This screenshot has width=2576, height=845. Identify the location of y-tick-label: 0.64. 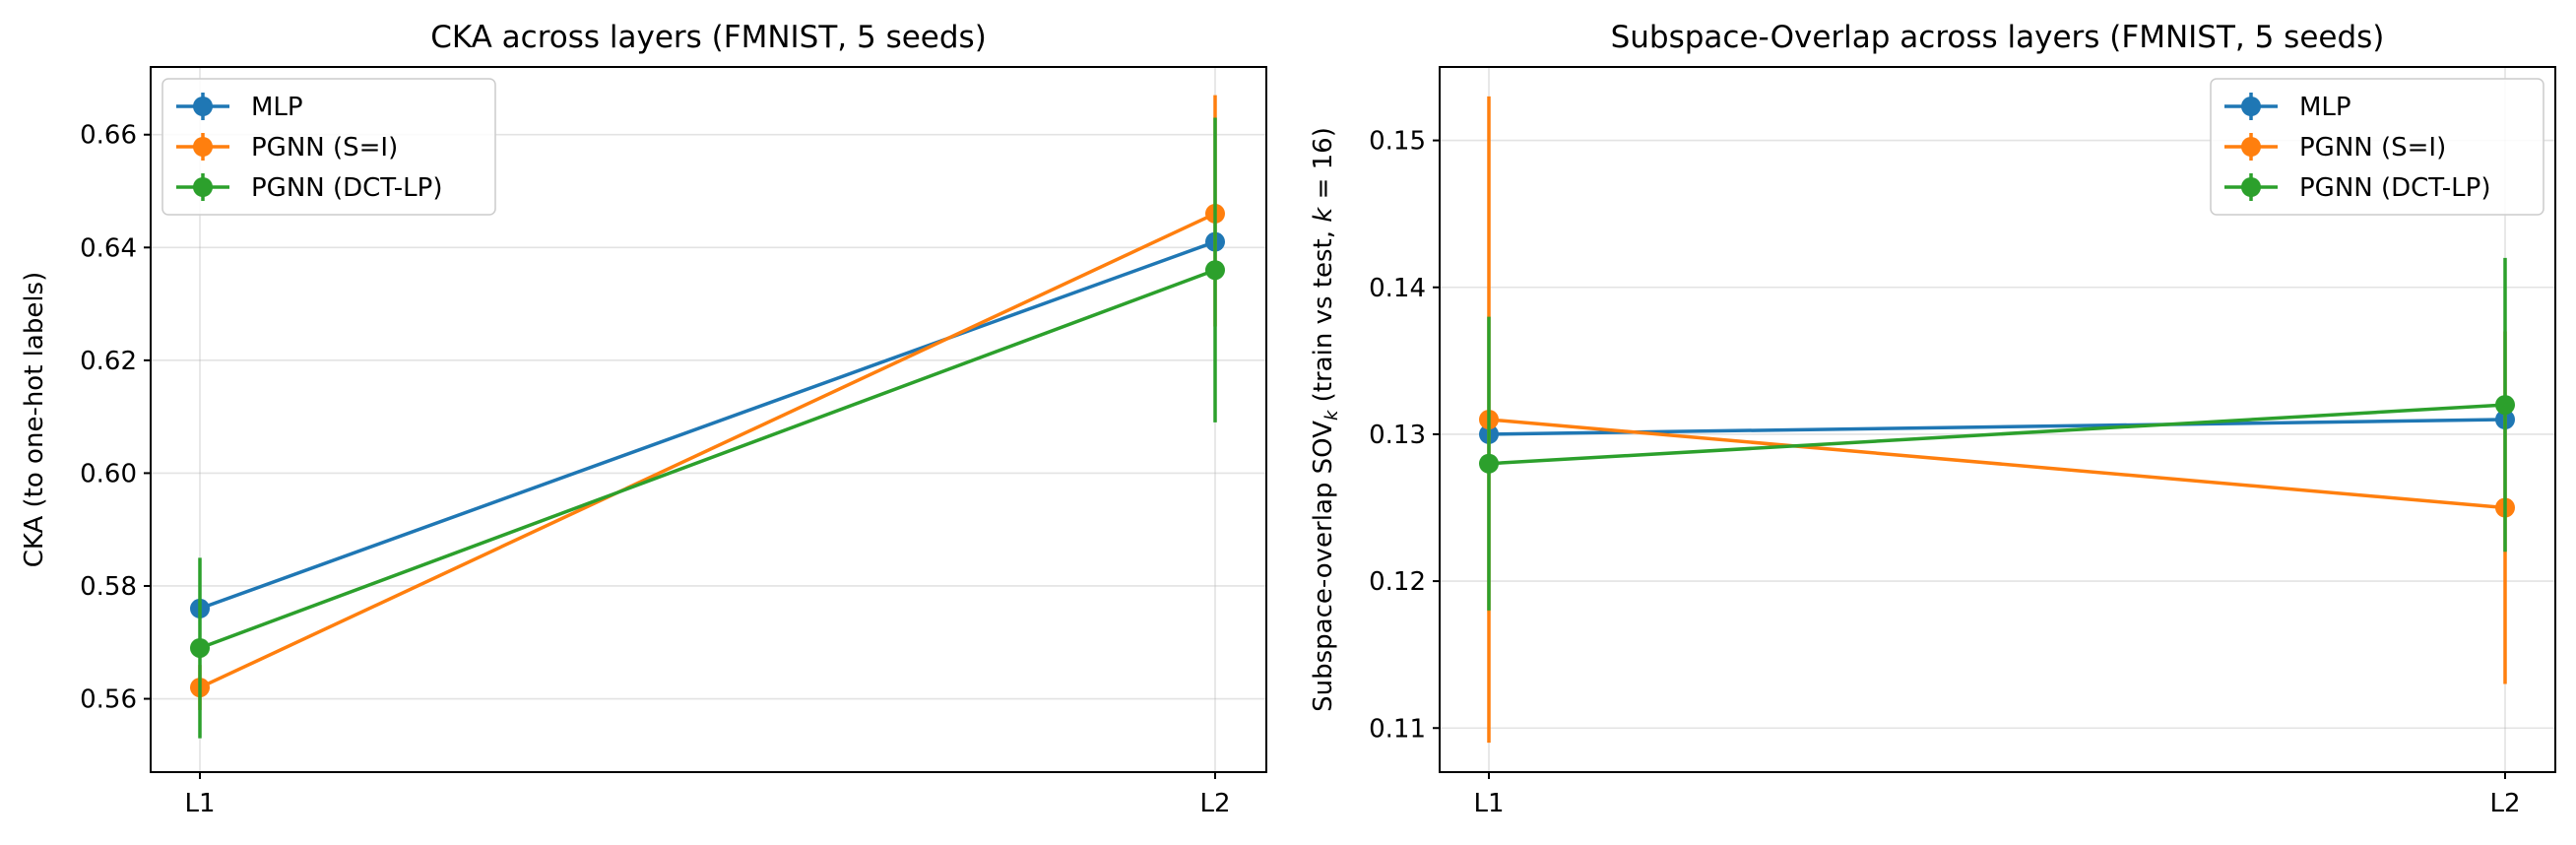
(108, 248).